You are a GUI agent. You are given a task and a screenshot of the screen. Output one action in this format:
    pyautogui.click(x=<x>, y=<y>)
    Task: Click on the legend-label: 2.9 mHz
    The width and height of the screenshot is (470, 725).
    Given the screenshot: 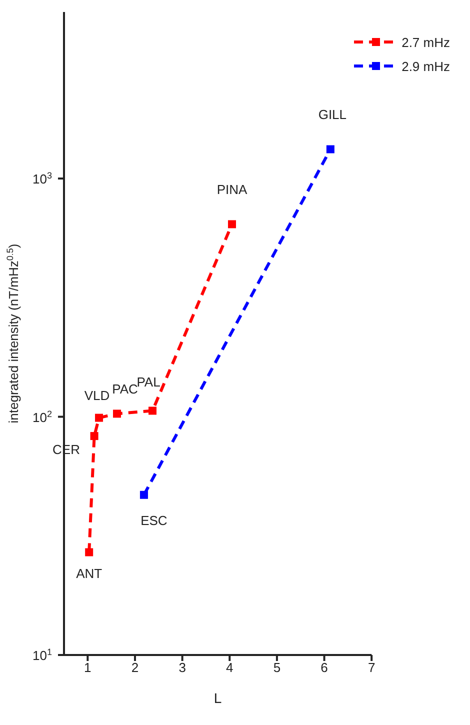 What is the action you would take?
    pyautogui.click(x=426, y=66)
    